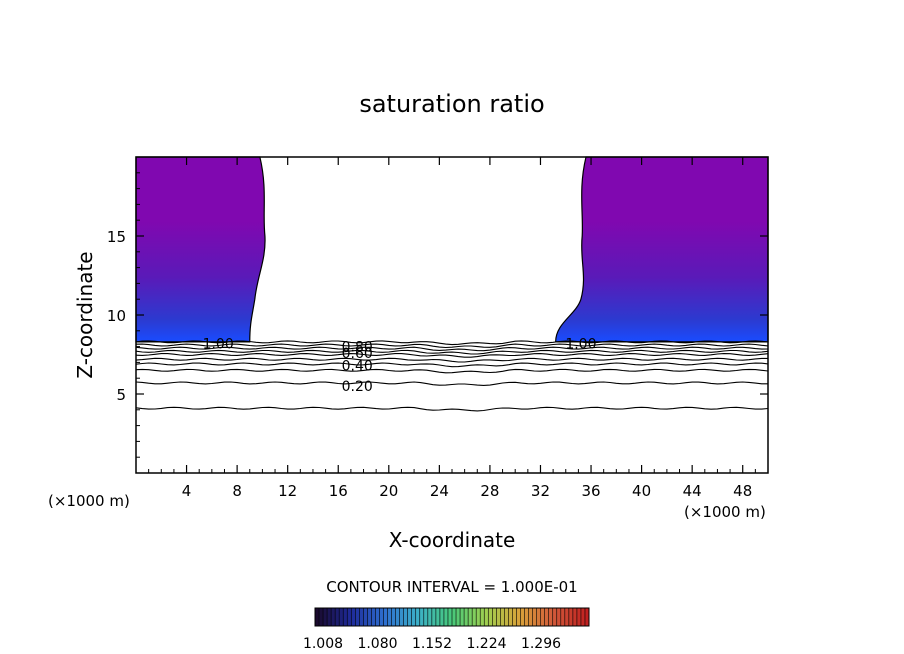  I want to click on y-tick-label: 10, so click(116, 316).